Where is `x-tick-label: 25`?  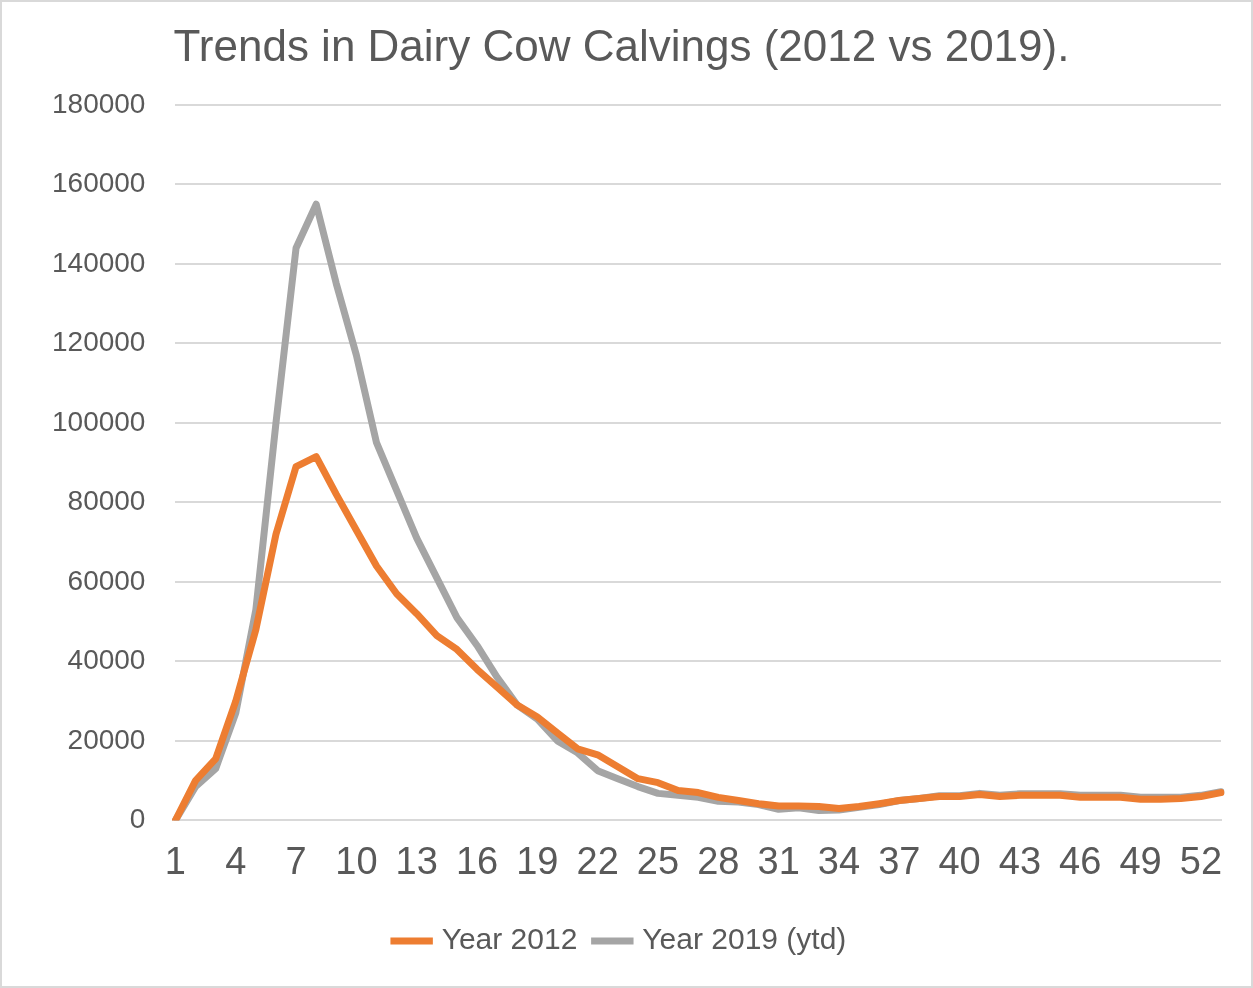
x-tick-label: 25 is located at coordinates (658, 860).